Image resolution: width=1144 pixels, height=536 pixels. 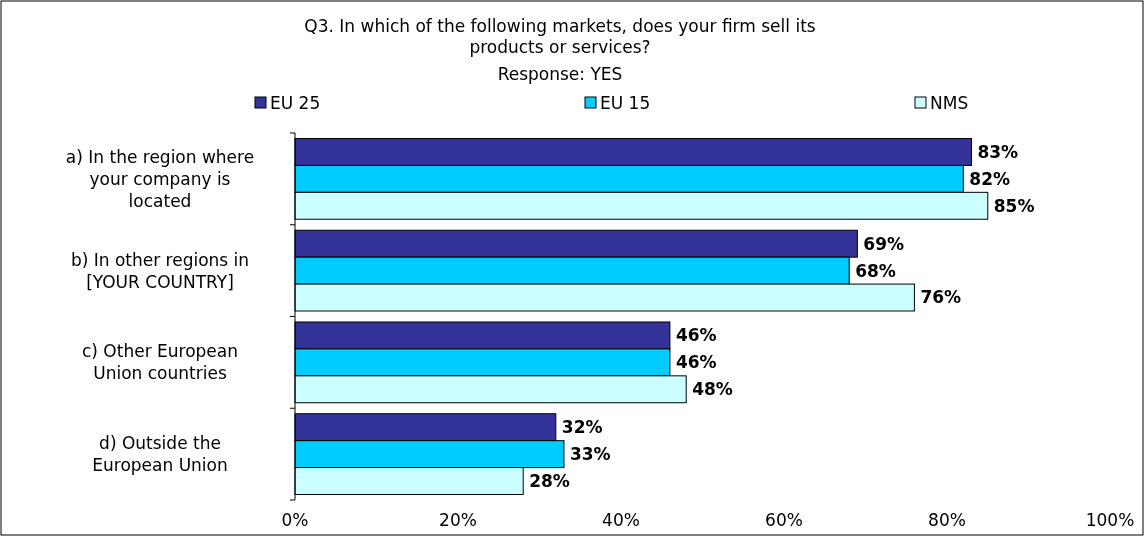 I want to click on data-label: 85%, so click(x=1014, y=205).